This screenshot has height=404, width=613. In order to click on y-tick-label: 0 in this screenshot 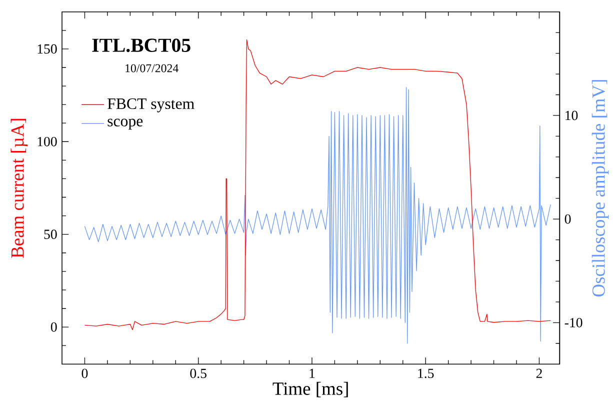, I will do `click(53, 327)`.